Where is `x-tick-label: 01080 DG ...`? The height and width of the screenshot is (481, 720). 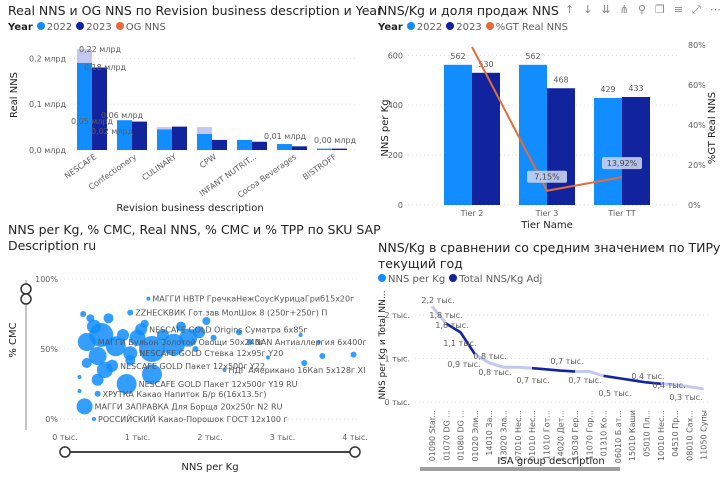
x-tick-label: 01080 DG ... is located at coordinates (461, 435).